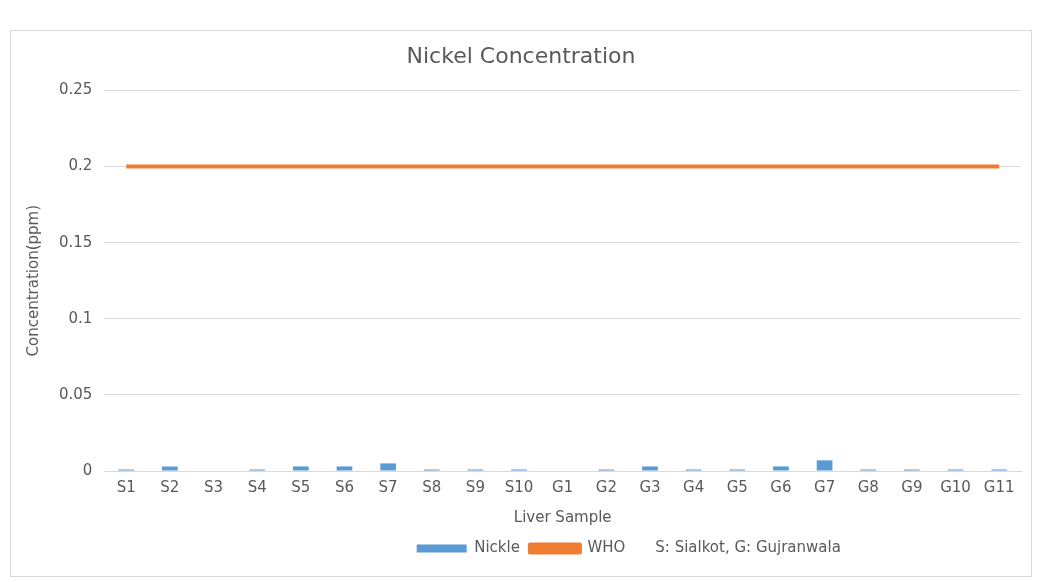 The height and width of the screenshot is (582, 1043). Describe the element at coordinates (606, 547) in the screenshot. I see `legend-label: WHO` at that location.